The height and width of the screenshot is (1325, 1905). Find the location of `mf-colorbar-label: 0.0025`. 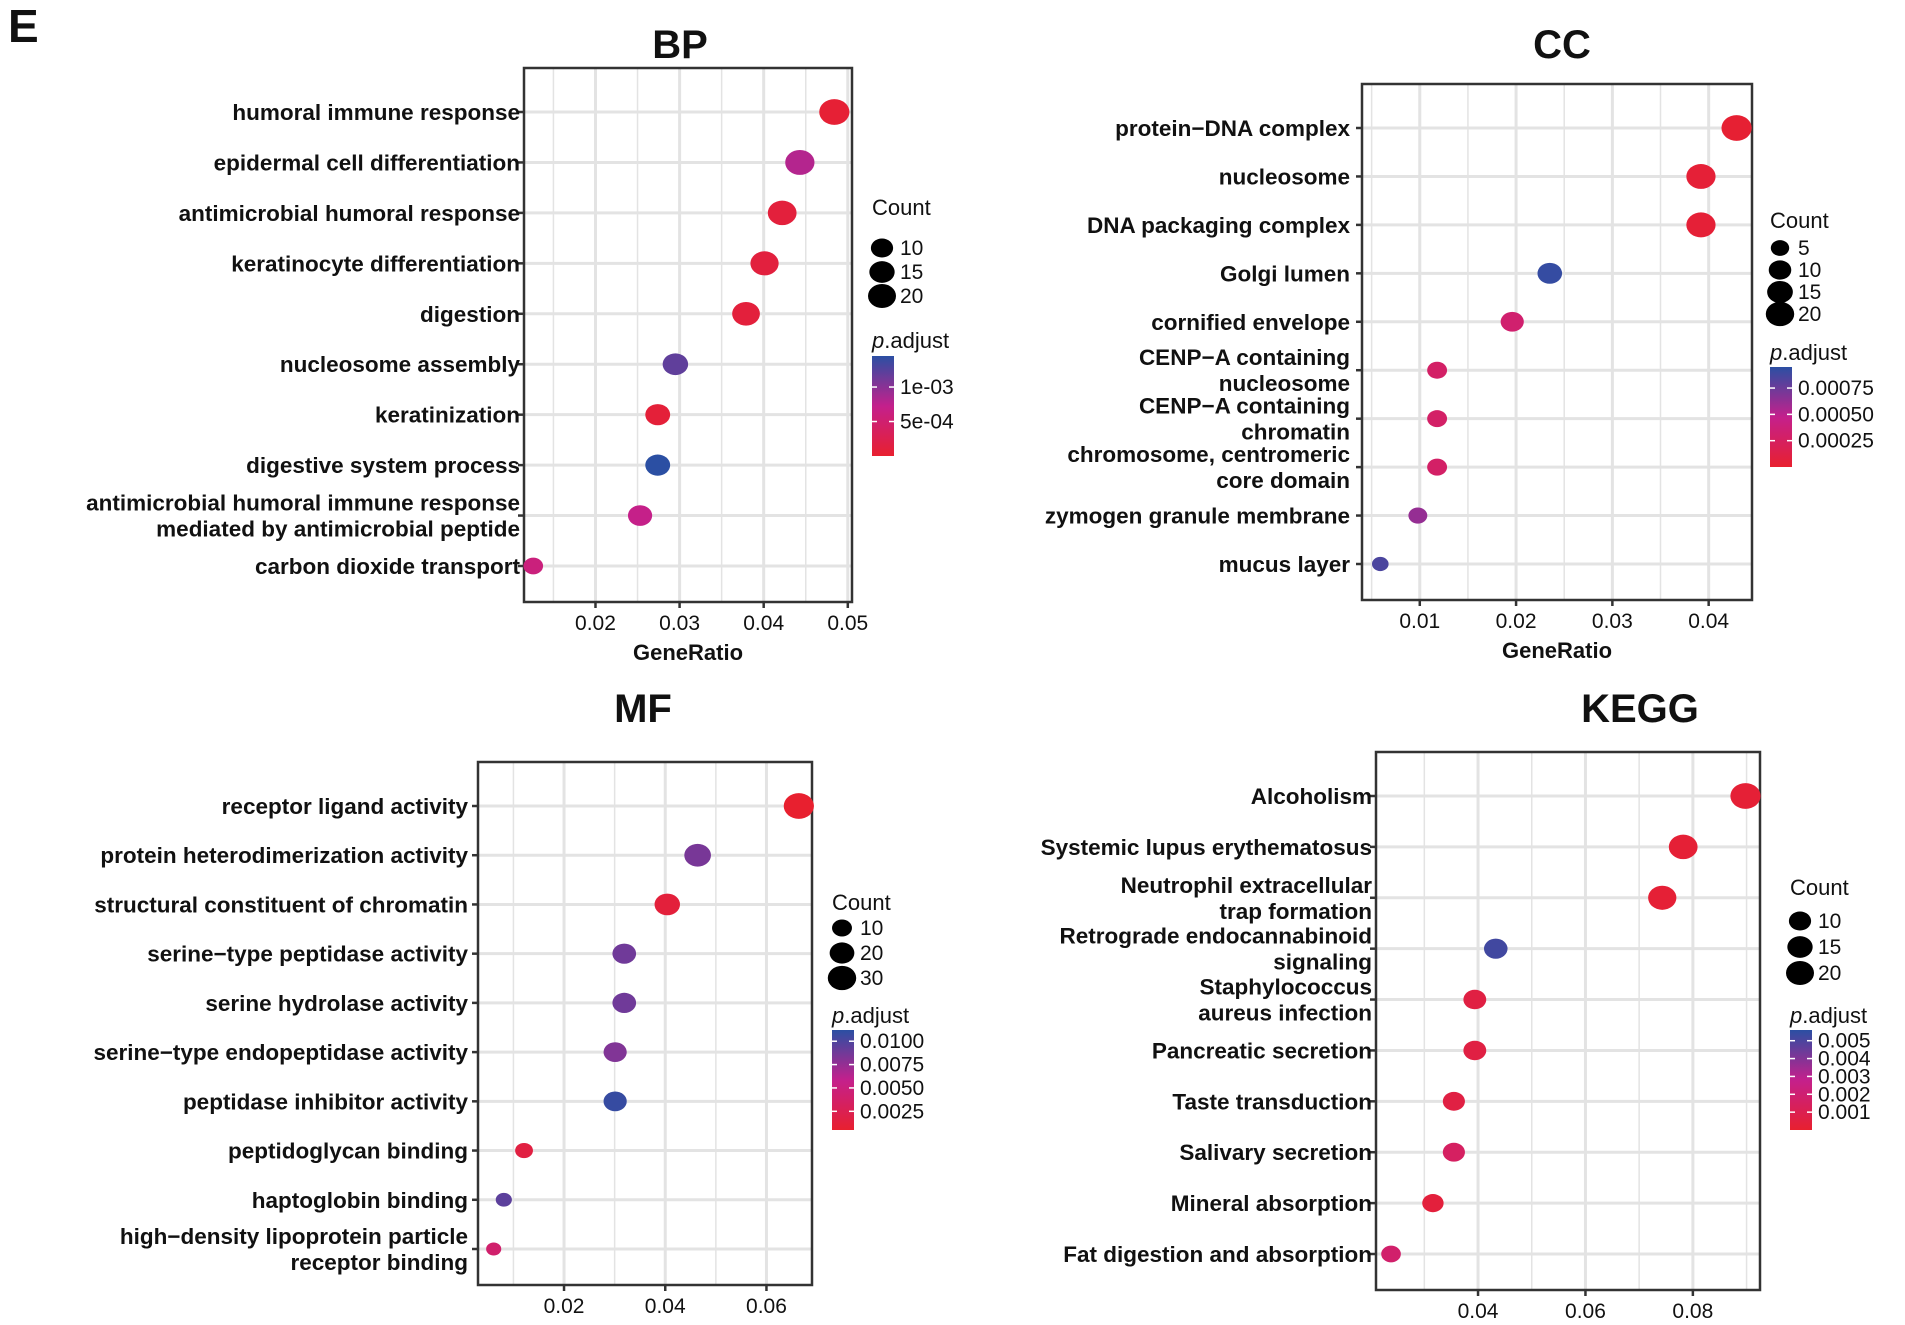

mf-colorbar-label: 0.0025 is located at coordinates (892, 1111).